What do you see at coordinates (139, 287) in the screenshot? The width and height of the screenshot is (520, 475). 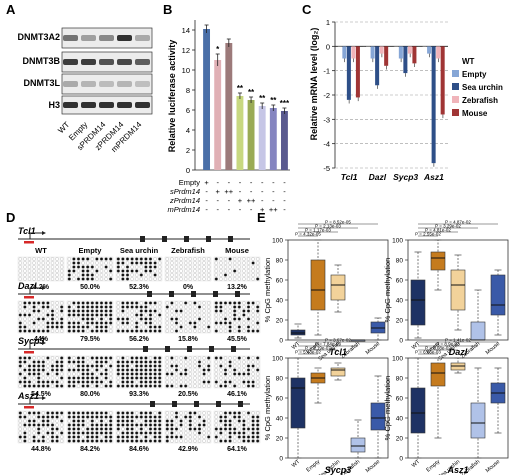 I see `methylation-percent: 52.3%` at bounding box center [139, 287].